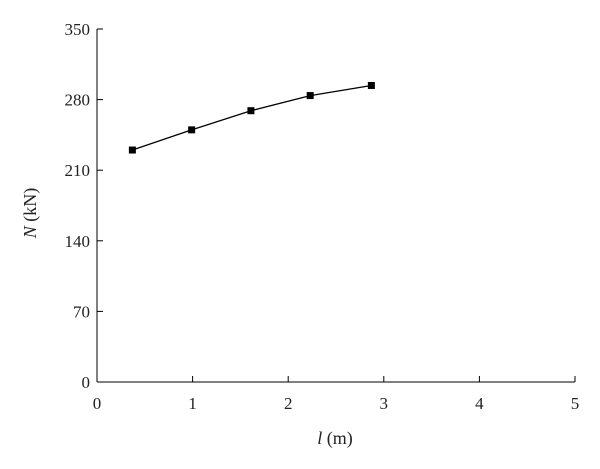  What do you see at coordinates (336, 394) in the screenshot?
I see `x-ticks: 0 1 2 3 4 5` at bounding box center [336, 394].